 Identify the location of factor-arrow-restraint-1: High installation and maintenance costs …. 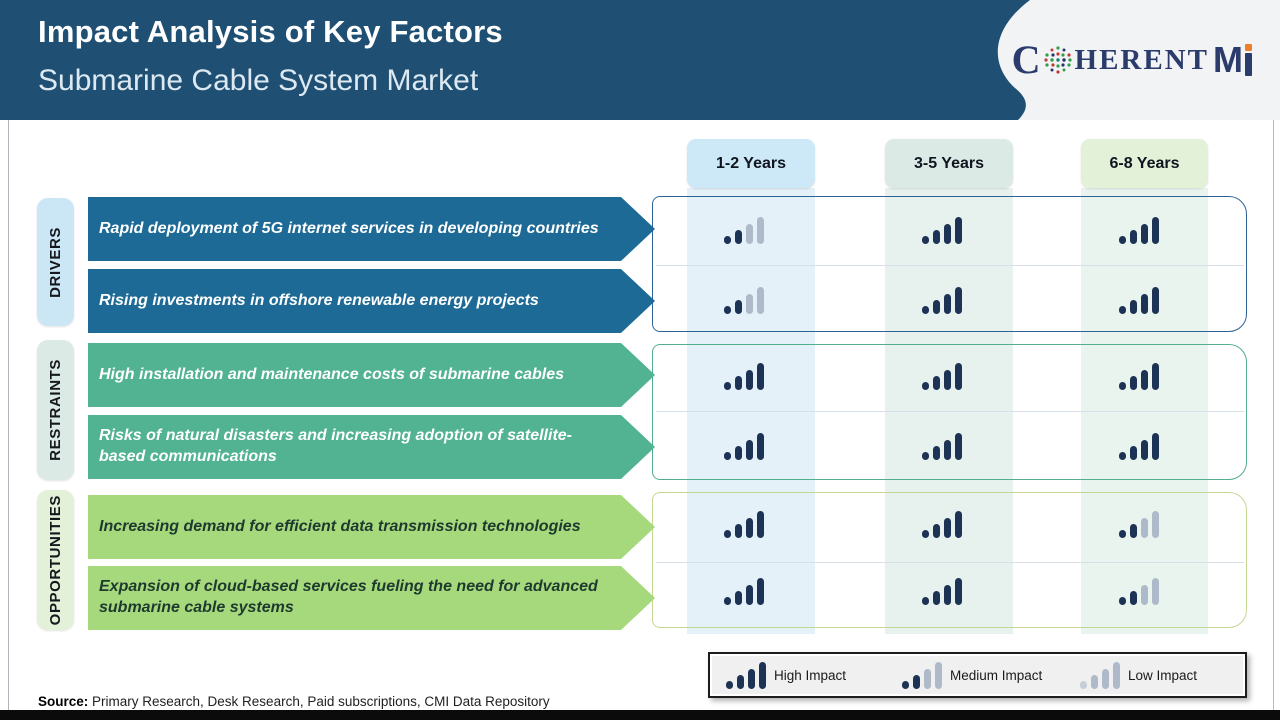
(371, 375).